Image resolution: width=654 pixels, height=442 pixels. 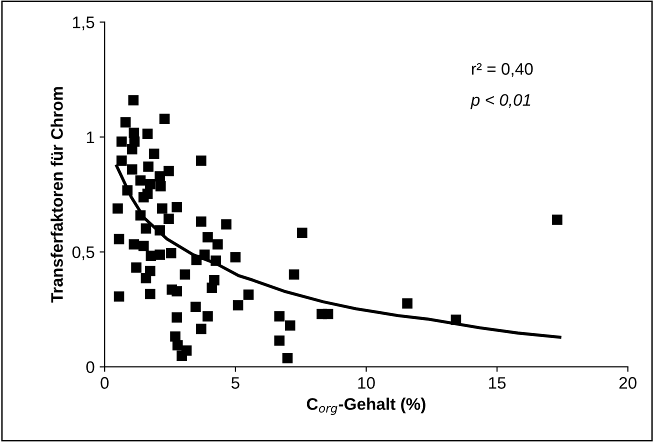 I want to click on annotation: r² = 0,40, so click(x=502, y=70).